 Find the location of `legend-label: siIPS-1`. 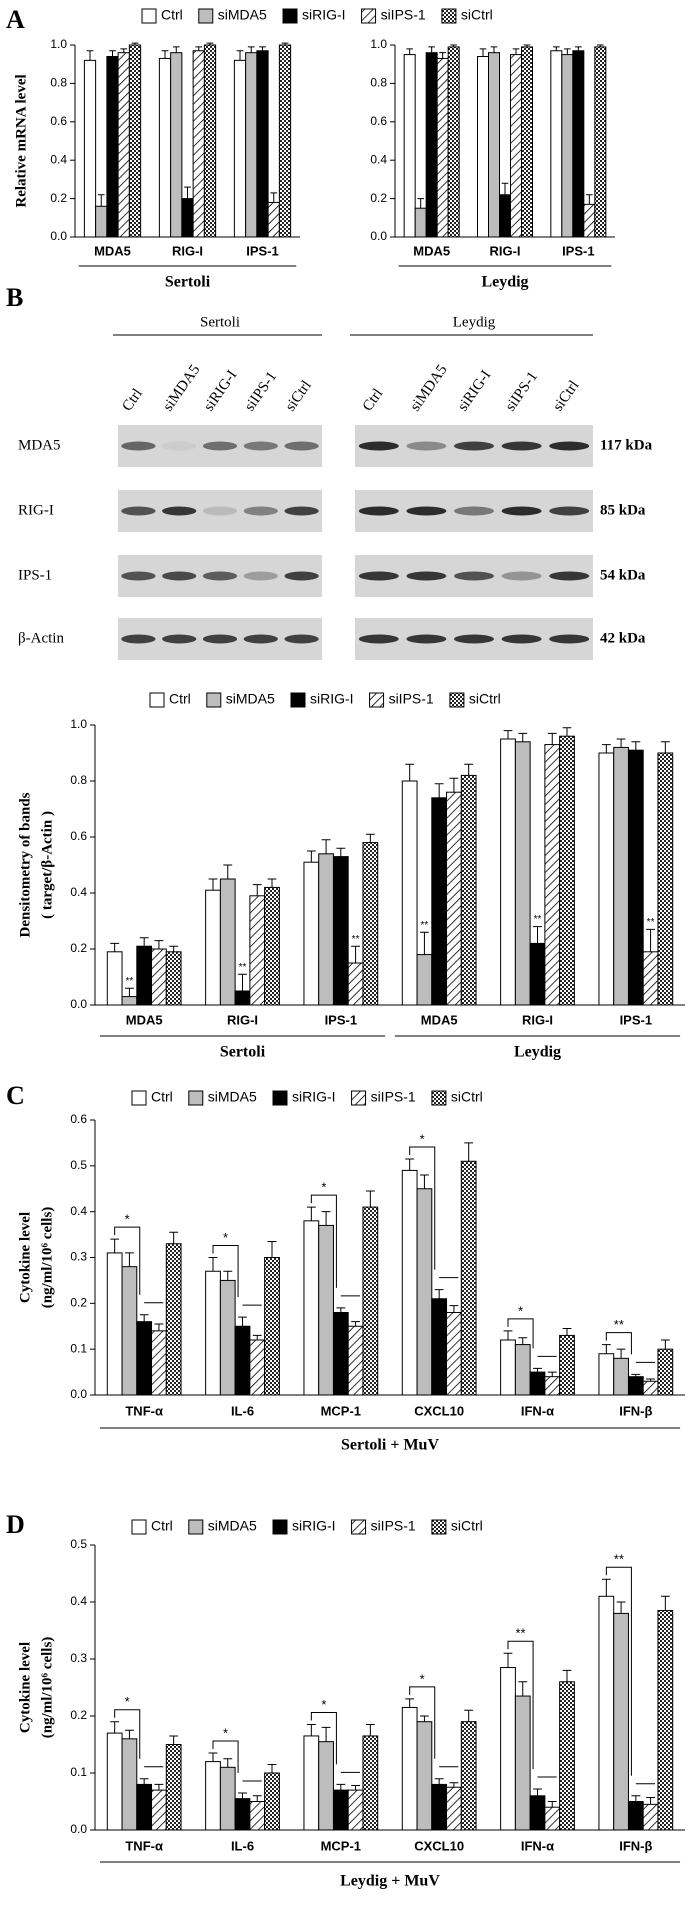

legend-label: siIPS-1 is located at coordinates (403, 15).